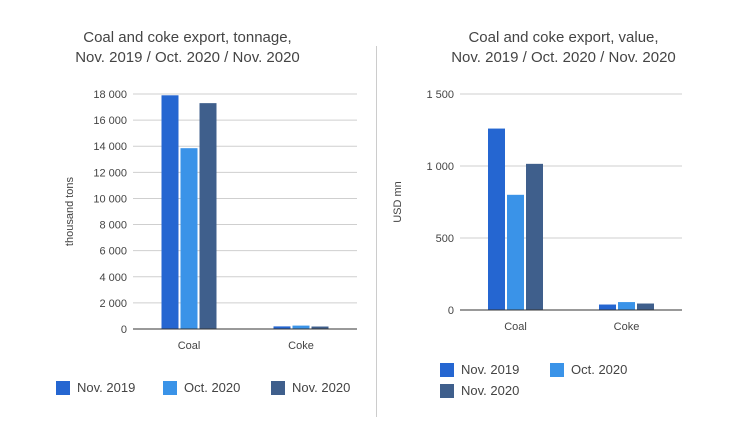 This screenshot has width=750, height=423. I want to click on tonnage-legend: Nov. 2019 Oct. 2020 Nov. 2020, so click(203, 387).